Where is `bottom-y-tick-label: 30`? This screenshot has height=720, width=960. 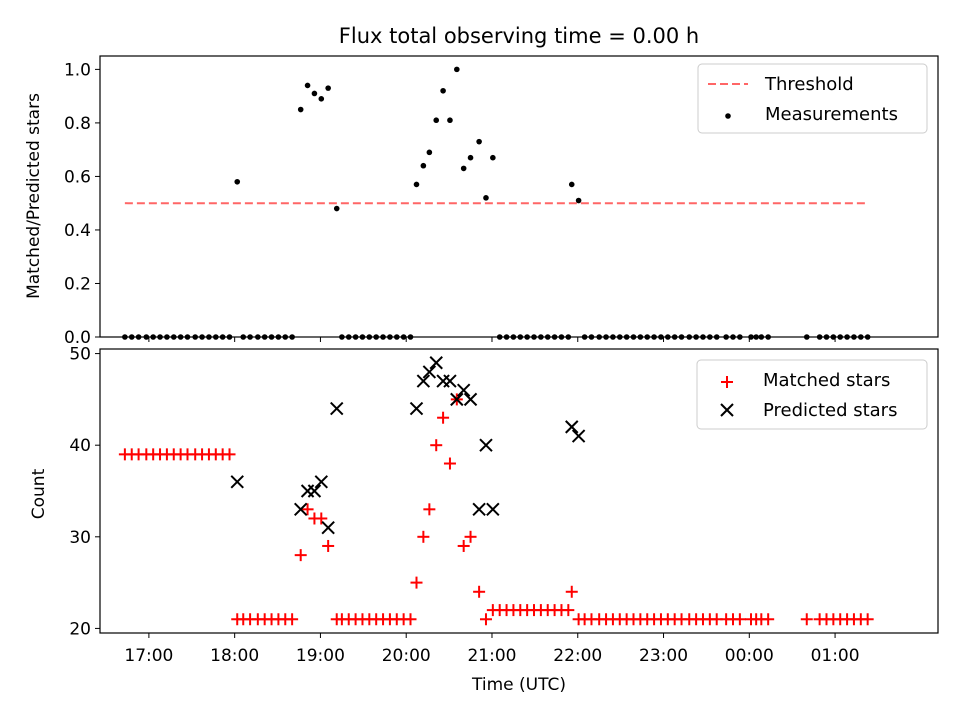
bottom-y-tick-label: 30 is located at coordinates (80, 538).